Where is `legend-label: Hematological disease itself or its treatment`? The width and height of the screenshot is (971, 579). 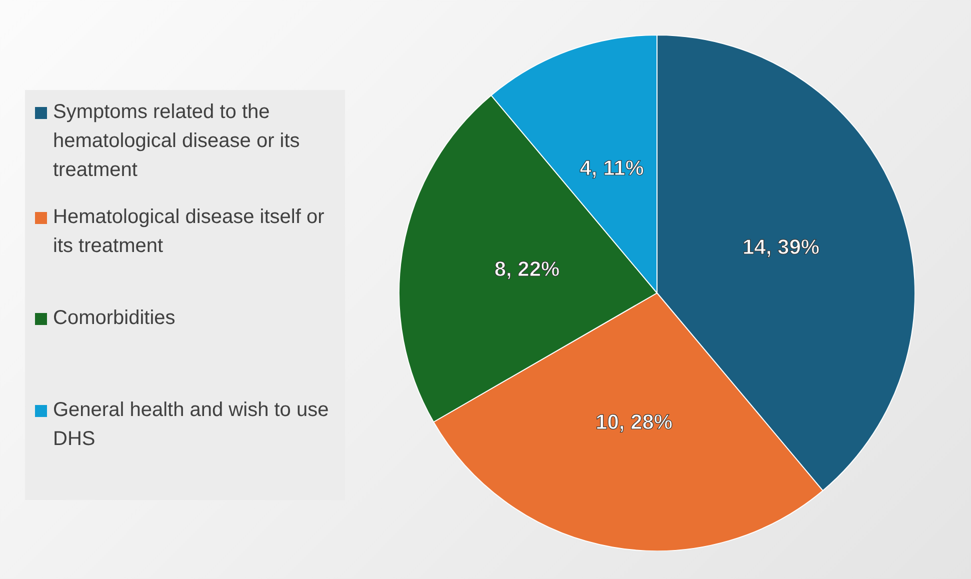
legend-label: Hematological disease itself or its treatment is located at coordinates (189, 232).